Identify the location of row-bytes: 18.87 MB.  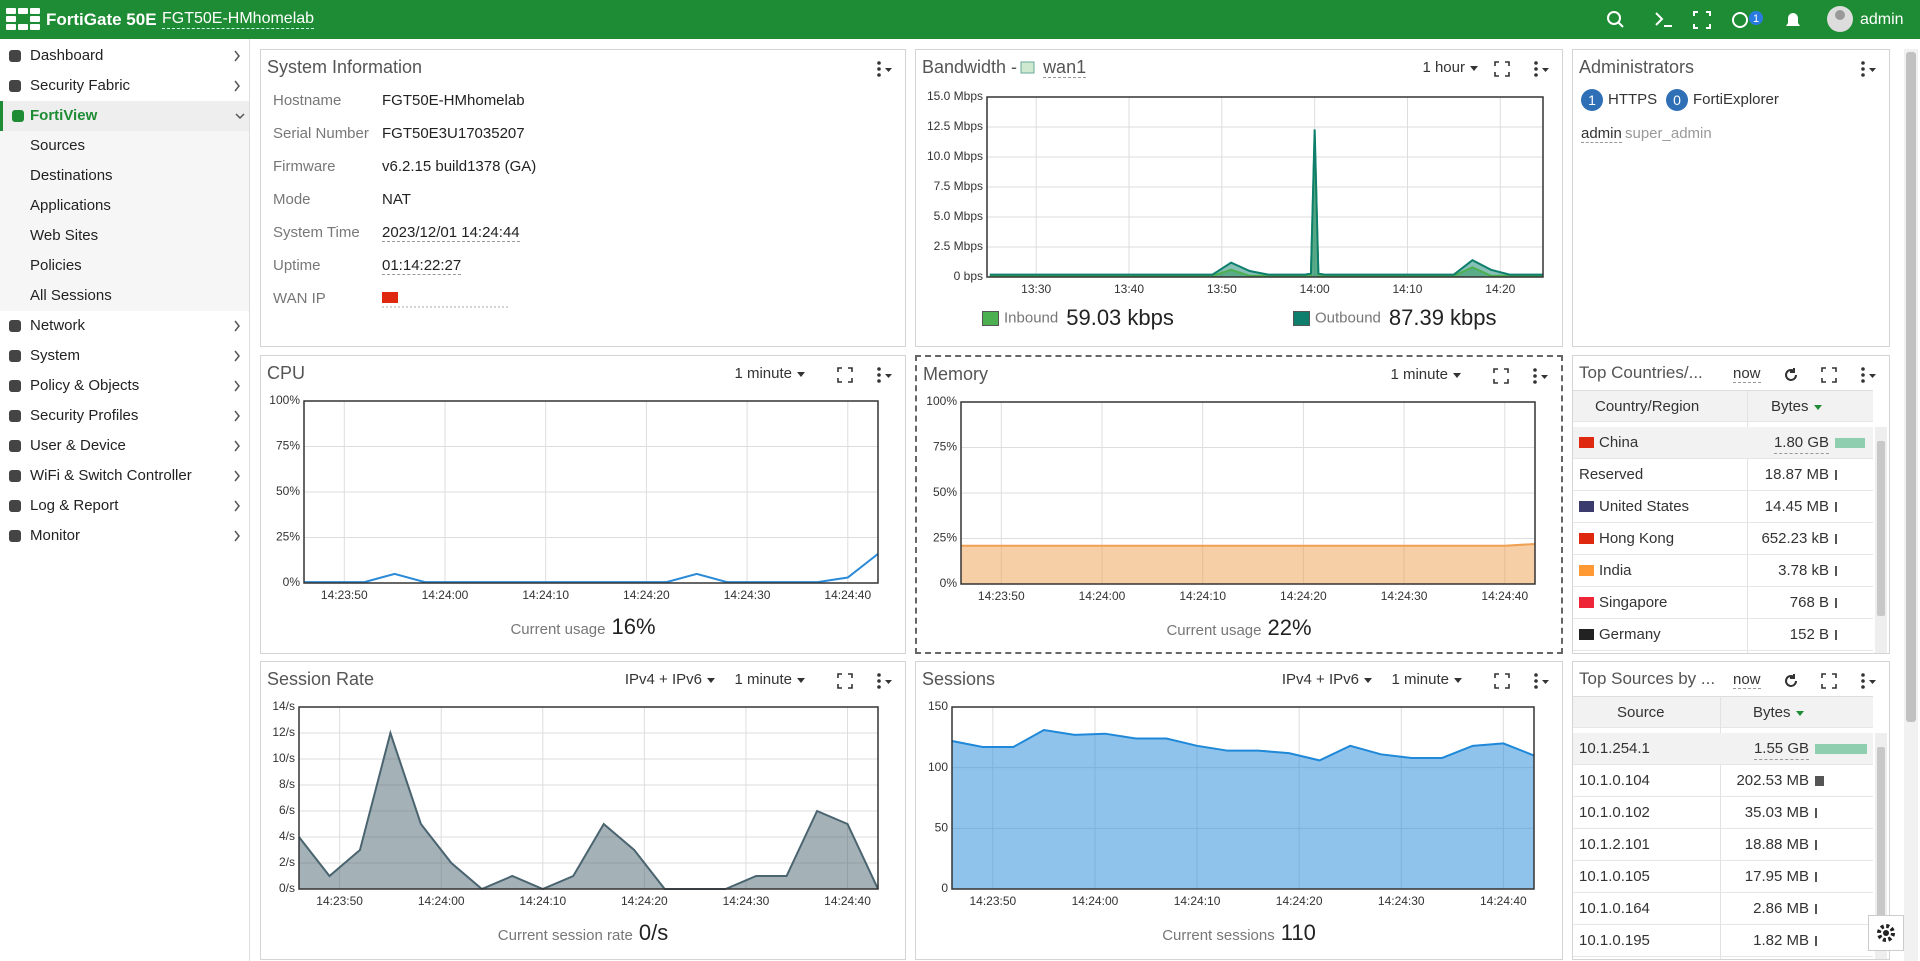
(1796, 474).